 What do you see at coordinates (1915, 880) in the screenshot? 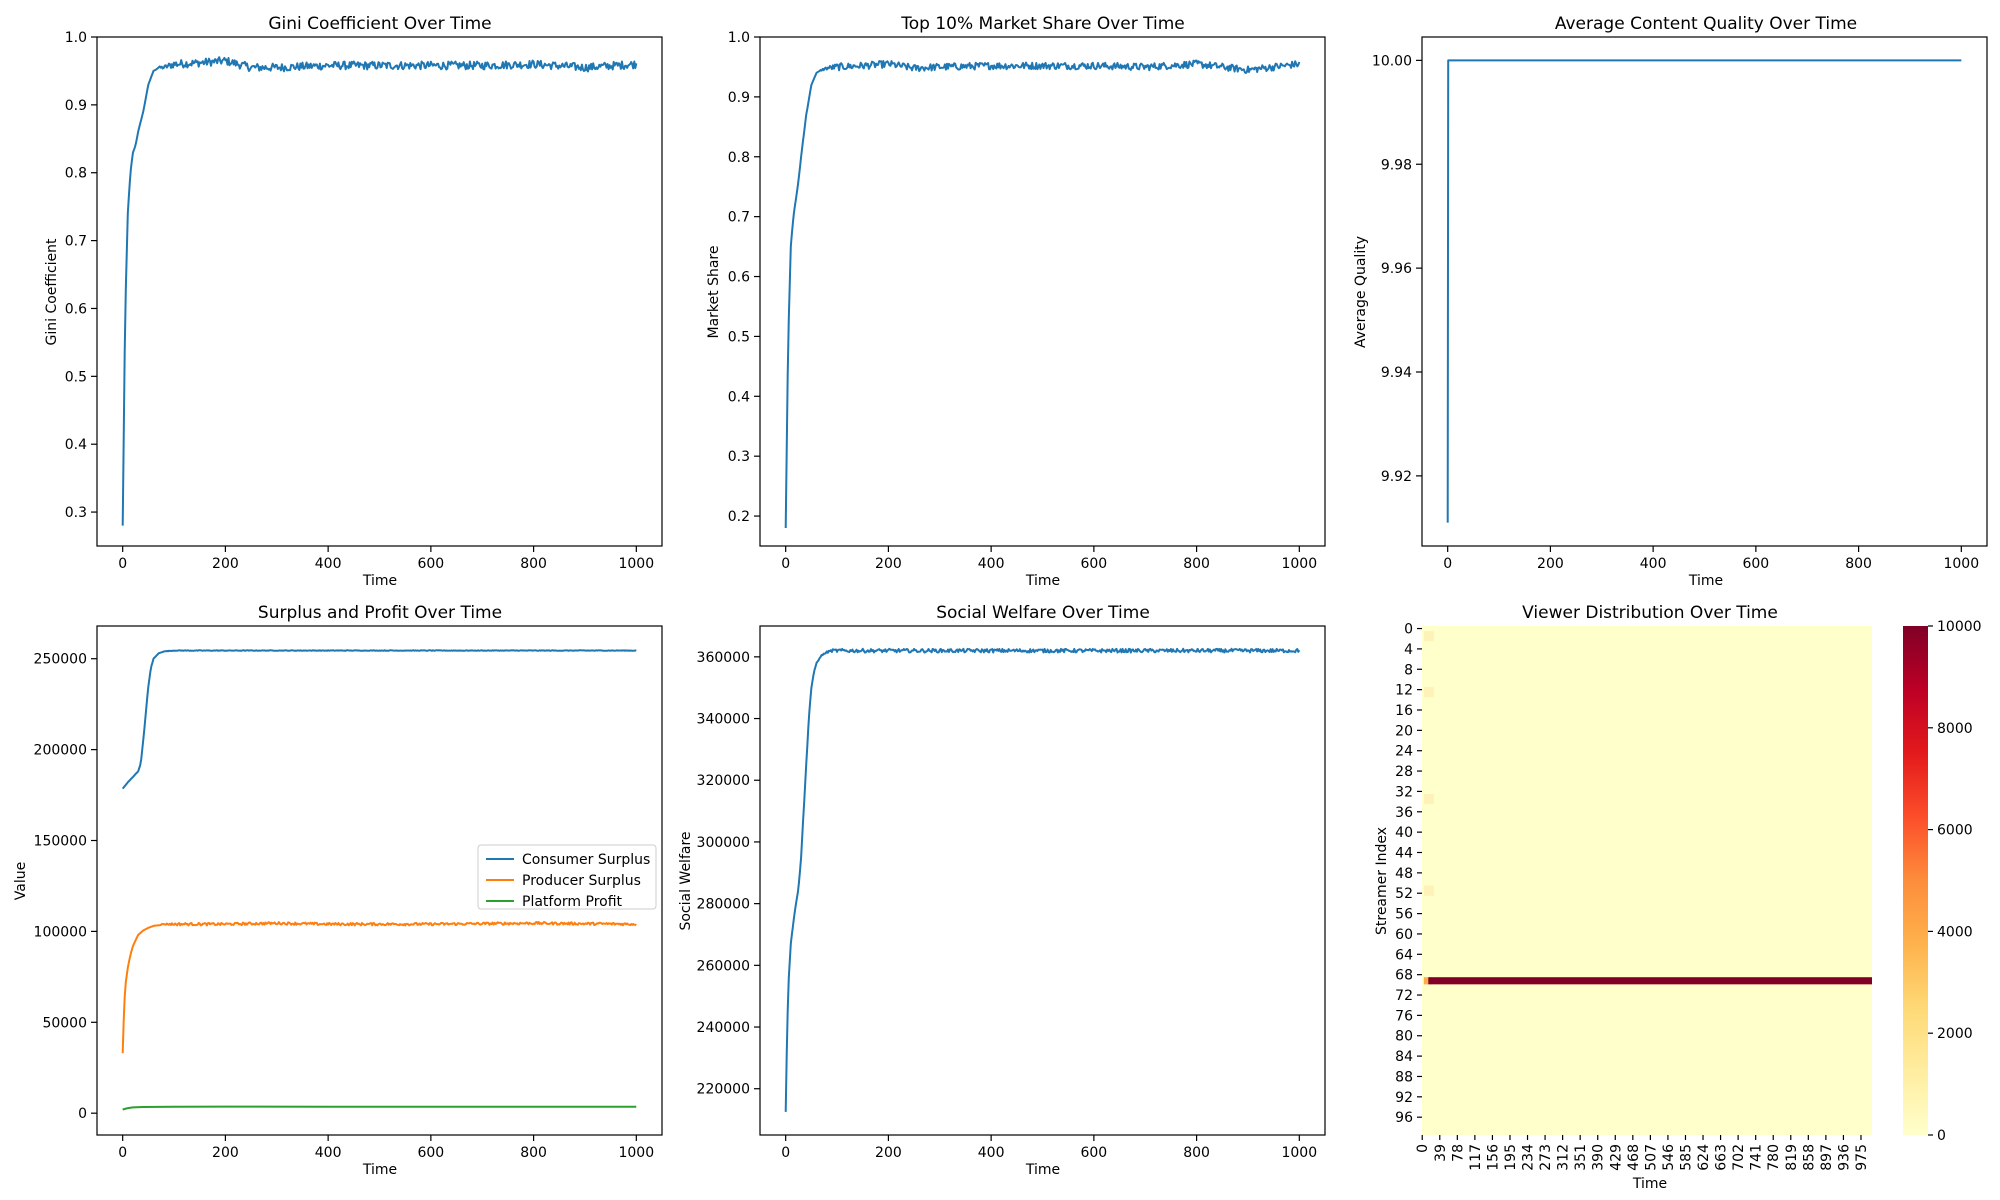
I see `colorbar` at bounding box center [1915, 880].